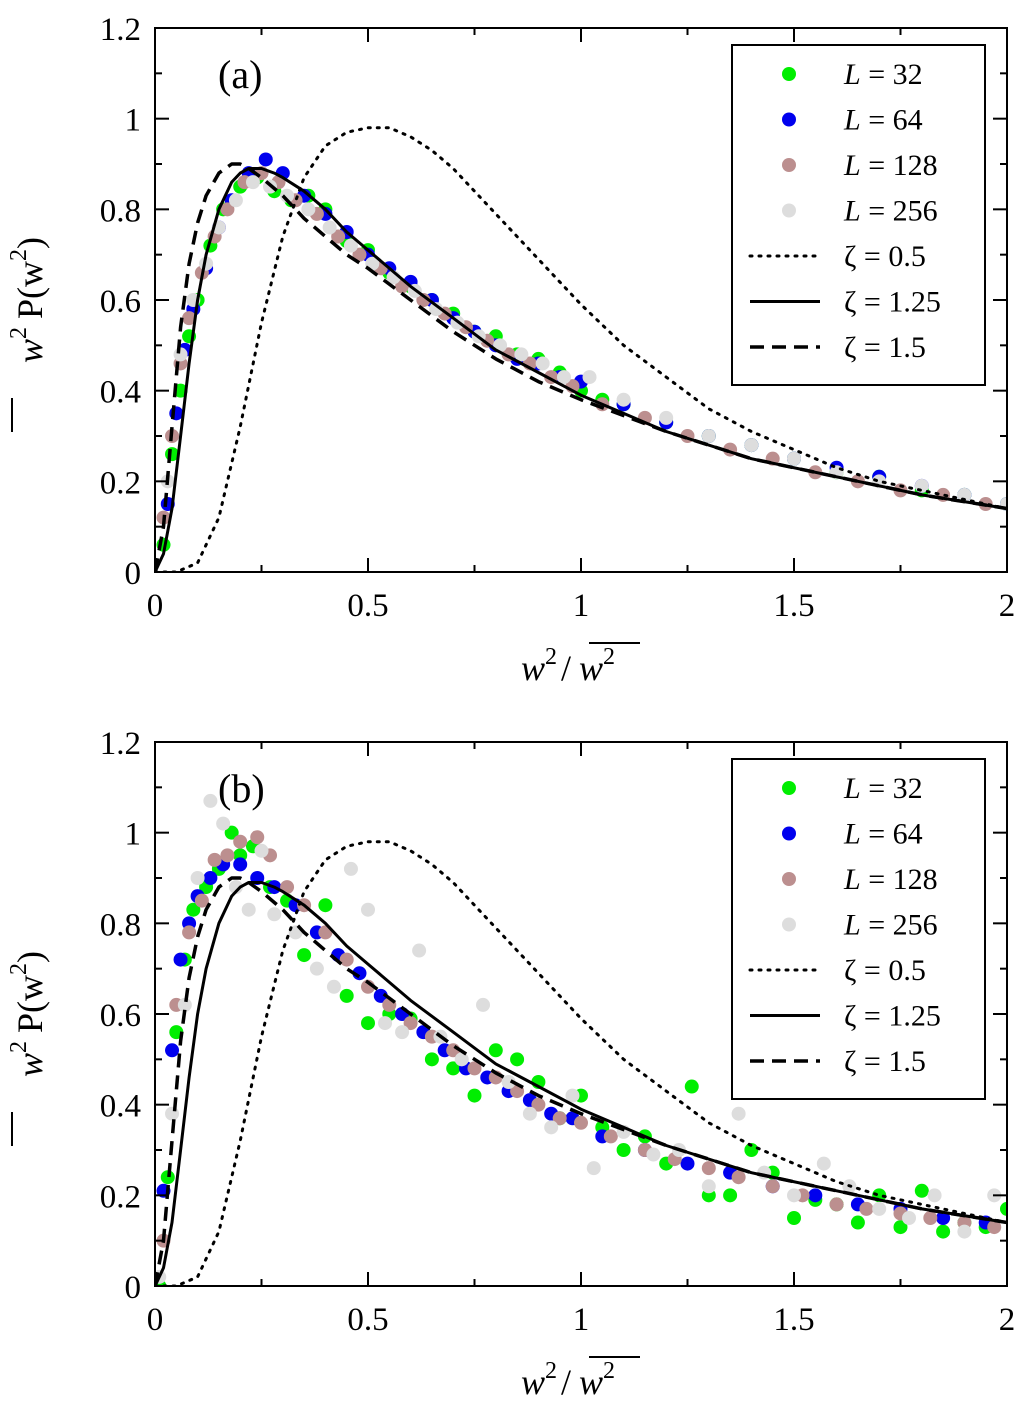 Image resolution: width=1022 pixels, height=1411 pixels. Describe the element at coordinates (1007, 606) in the screenshot. I see `x-tick-label: 2` at that location.